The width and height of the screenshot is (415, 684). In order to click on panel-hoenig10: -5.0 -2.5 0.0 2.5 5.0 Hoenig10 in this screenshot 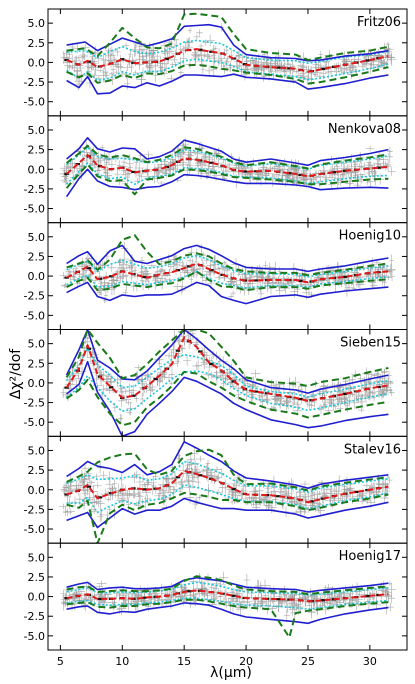, I will do `click(216, 276)`.